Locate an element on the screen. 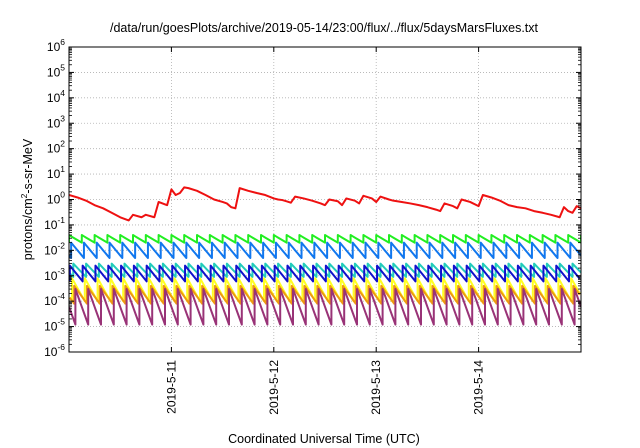  y-axis-label-post: -s-sr-MeV is located at coordinates (28, 166).